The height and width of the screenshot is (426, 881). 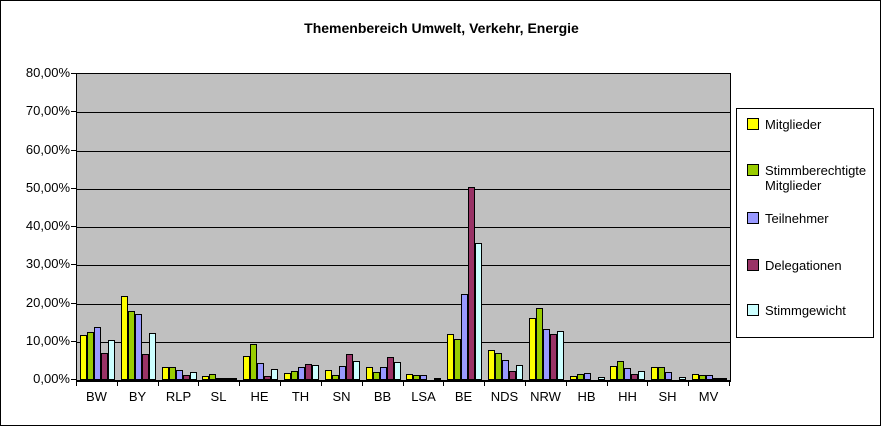 I want to click on bar-SL-series3, so click(x=219, y=379).